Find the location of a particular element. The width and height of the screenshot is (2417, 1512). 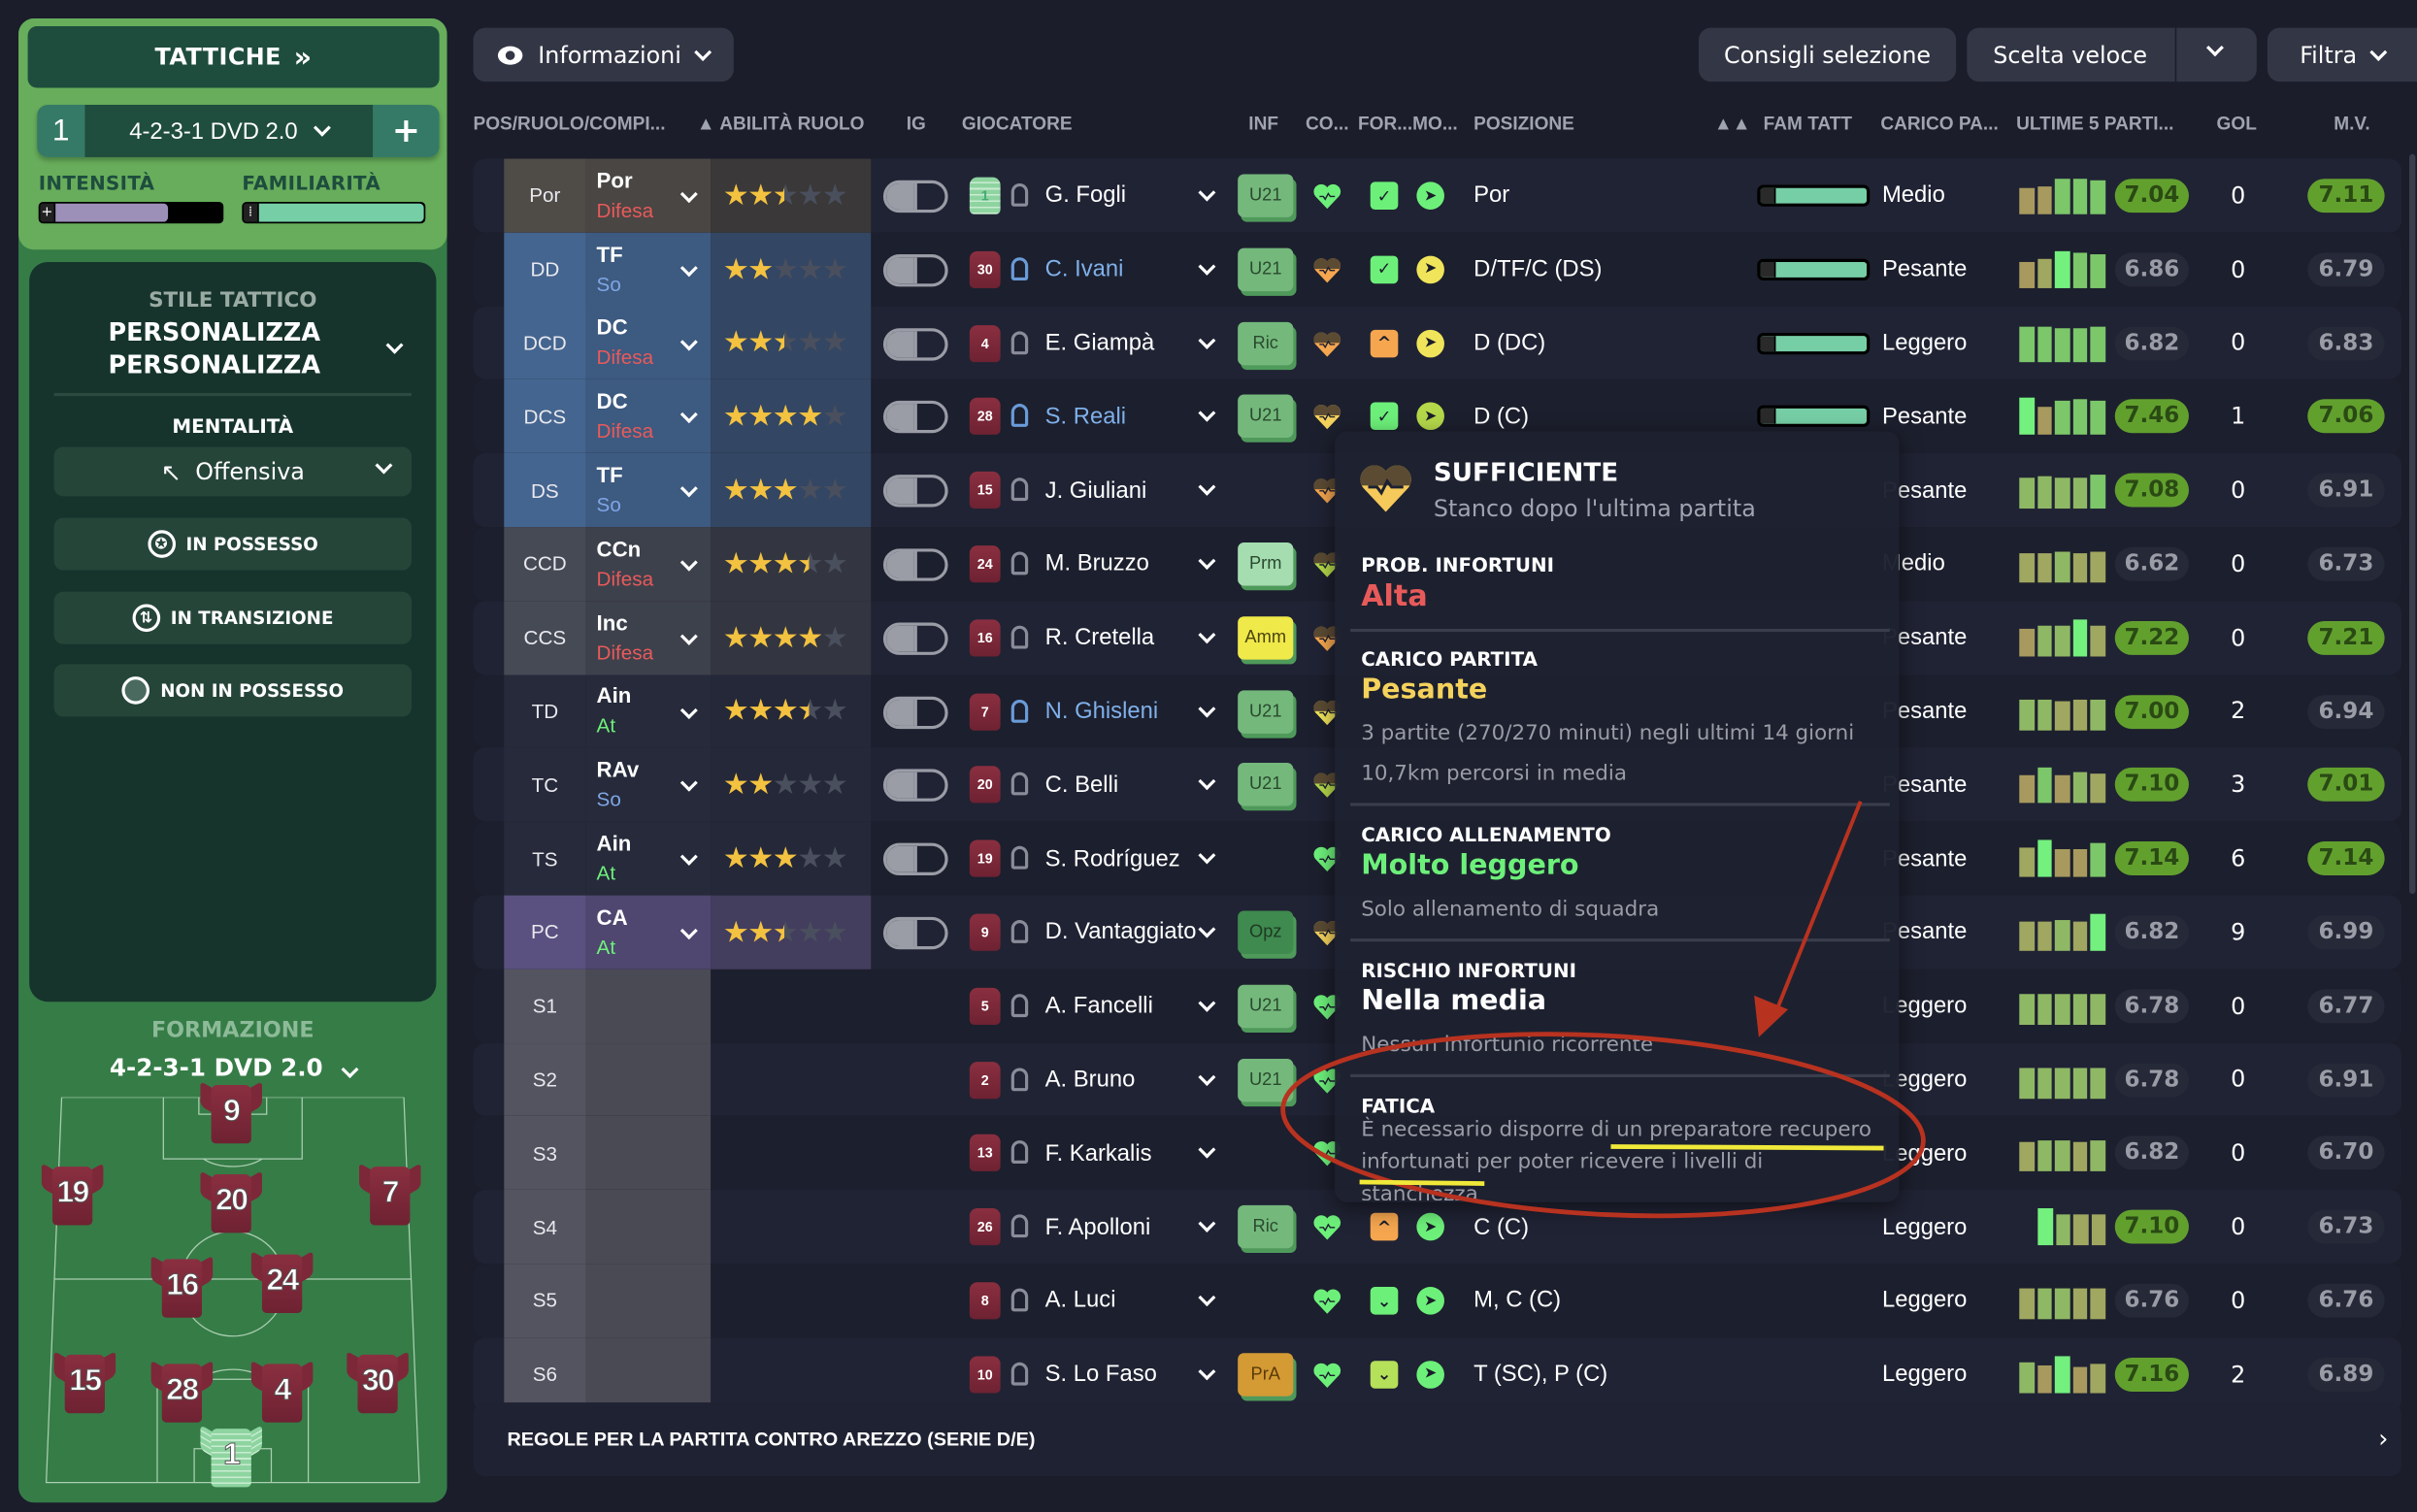

info-dropdown: Informazioni is located at coordinates (603, 54).